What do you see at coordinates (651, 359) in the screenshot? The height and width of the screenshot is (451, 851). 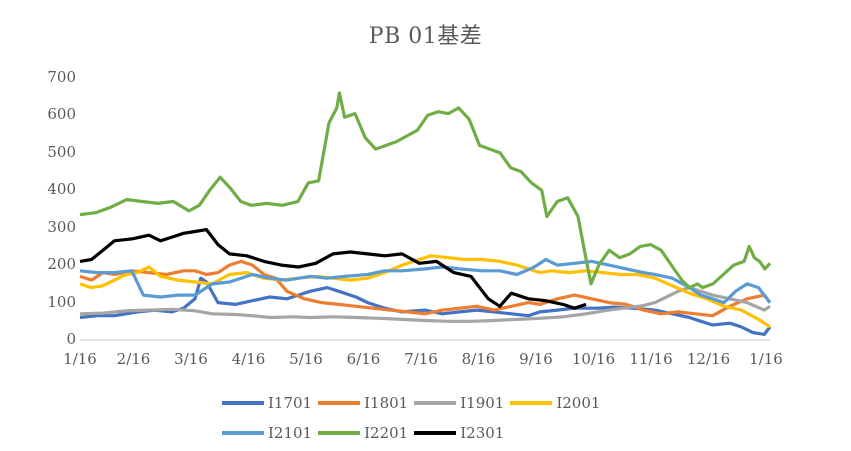 I see `x-tick-label: 11/16` at bounding box center [651, 359].